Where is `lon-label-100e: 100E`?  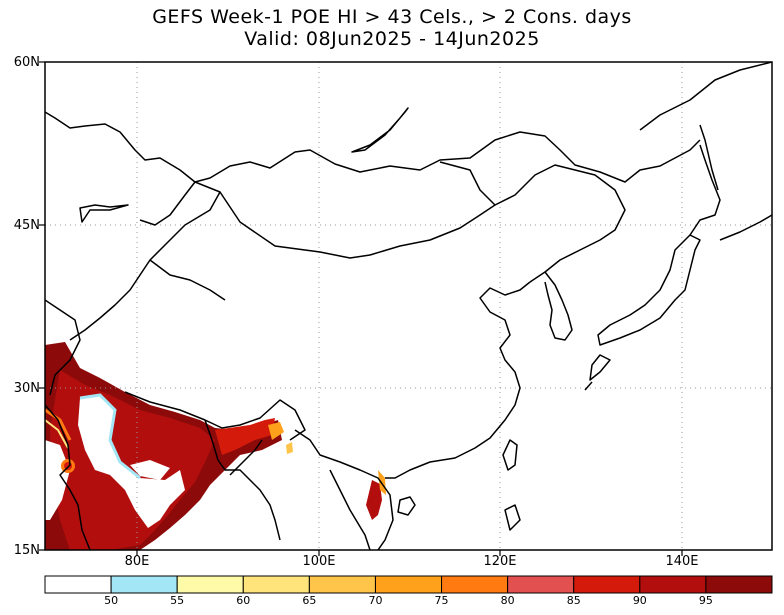 lon-label-100e: 100E is located at coordinates (319, 561).